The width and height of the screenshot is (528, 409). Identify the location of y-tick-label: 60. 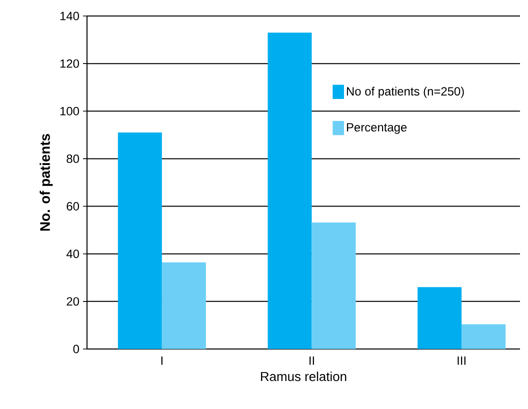
(73, 206).